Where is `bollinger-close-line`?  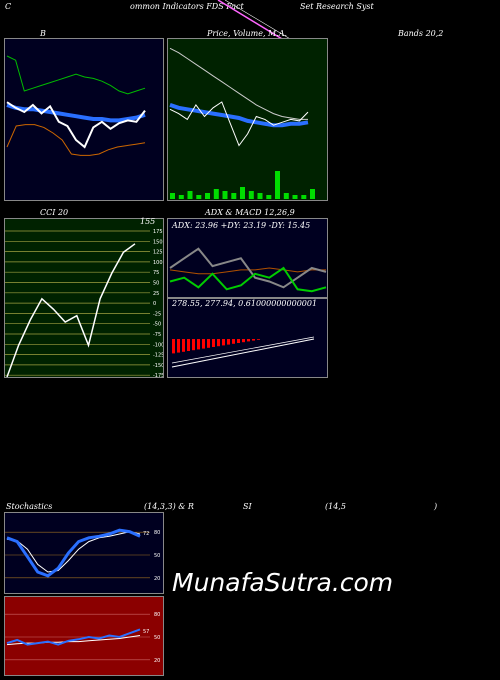
bollinger-close-line is located at coordinates (76, 125).